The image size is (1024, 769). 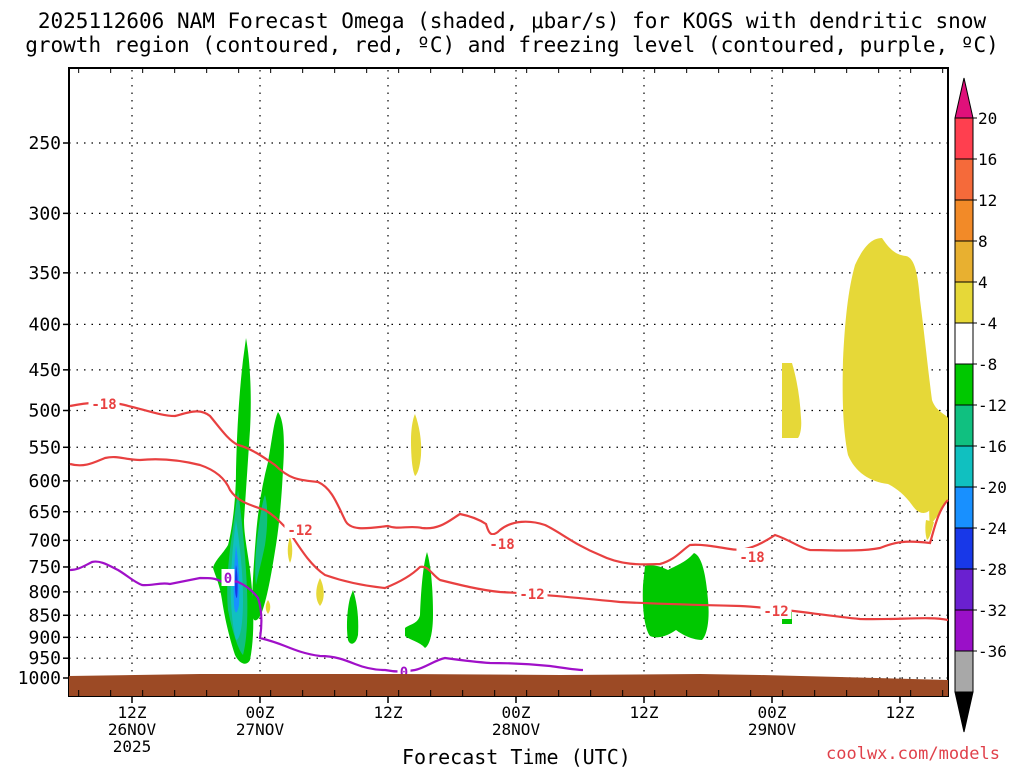 I want to click on y-tick-label: 400, so click(x=44, y=324).